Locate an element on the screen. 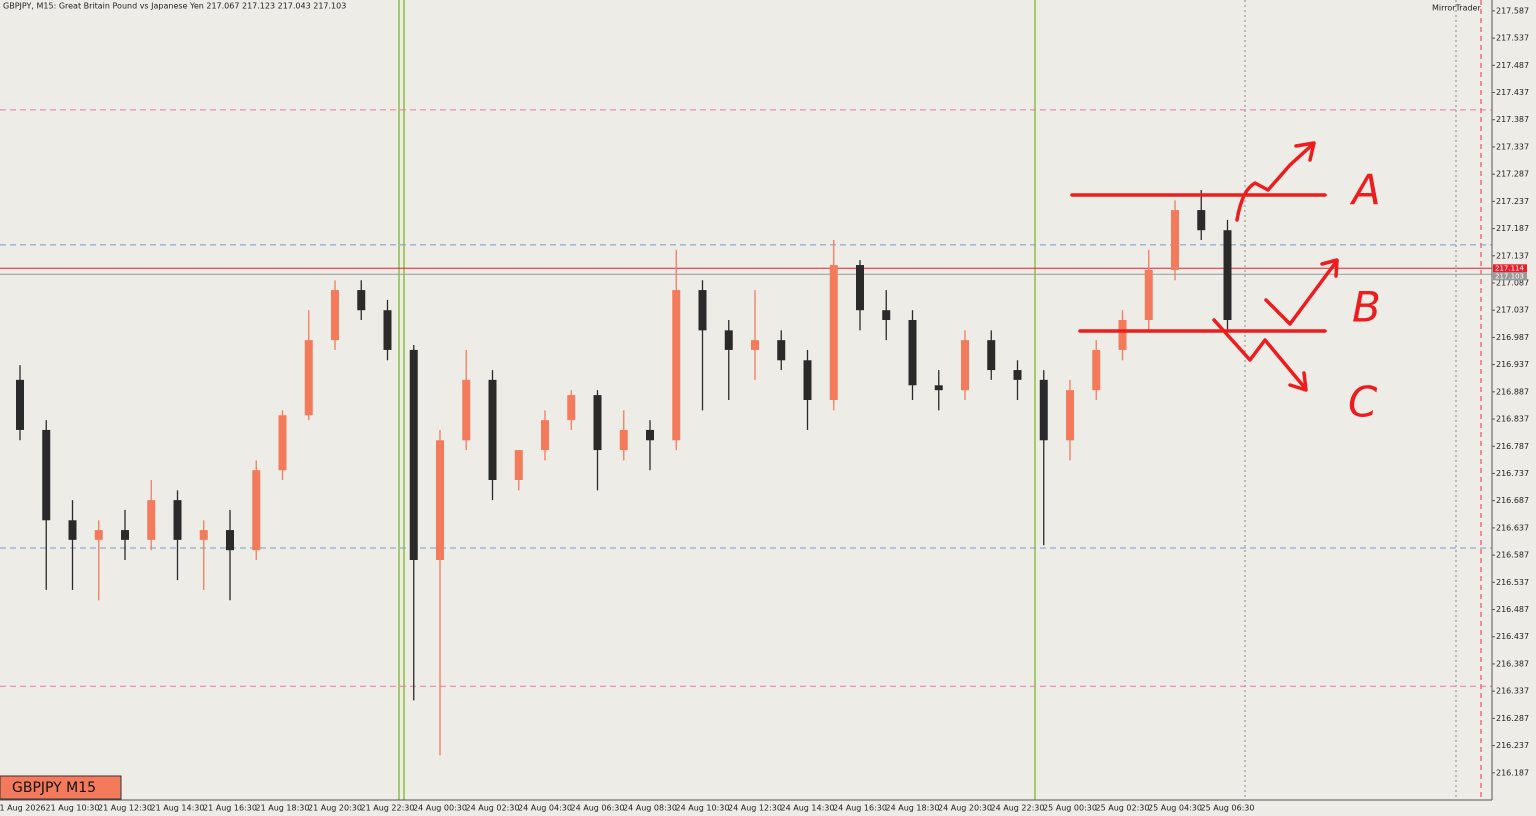 This screenshot has width=1536, height=816. y-tick-label: 217.487 is located at coordinates (1512, 65).